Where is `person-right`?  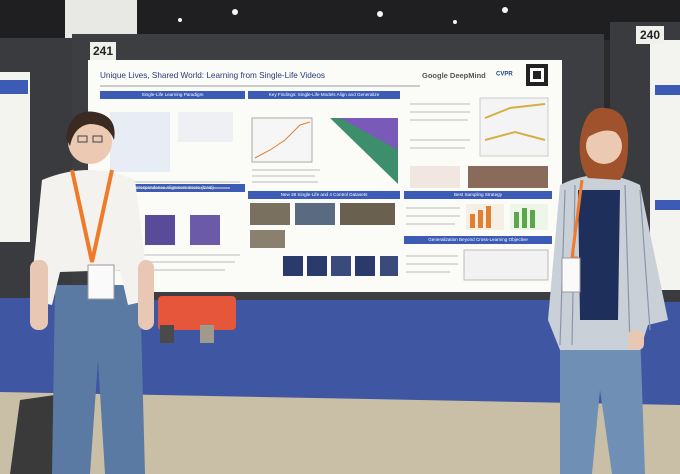 person-right is located at coordinates (608, 290).